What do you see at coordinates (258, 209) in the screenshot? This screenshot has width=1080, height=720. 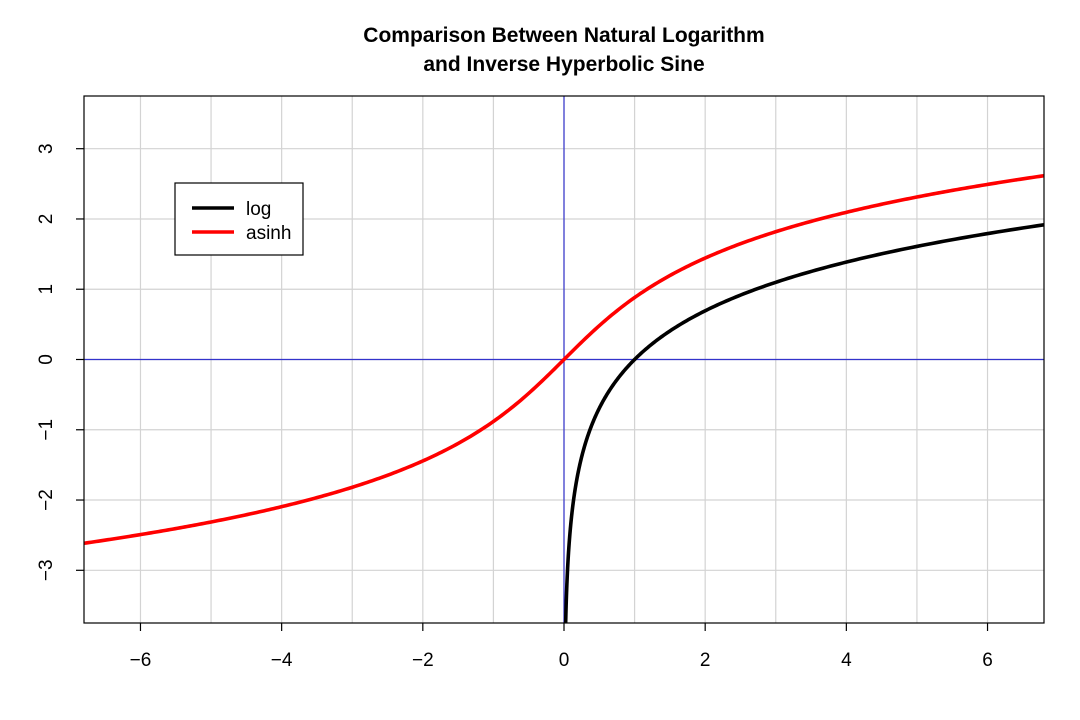 I see `legend-label-log: log` at bounding box center [258, 209].